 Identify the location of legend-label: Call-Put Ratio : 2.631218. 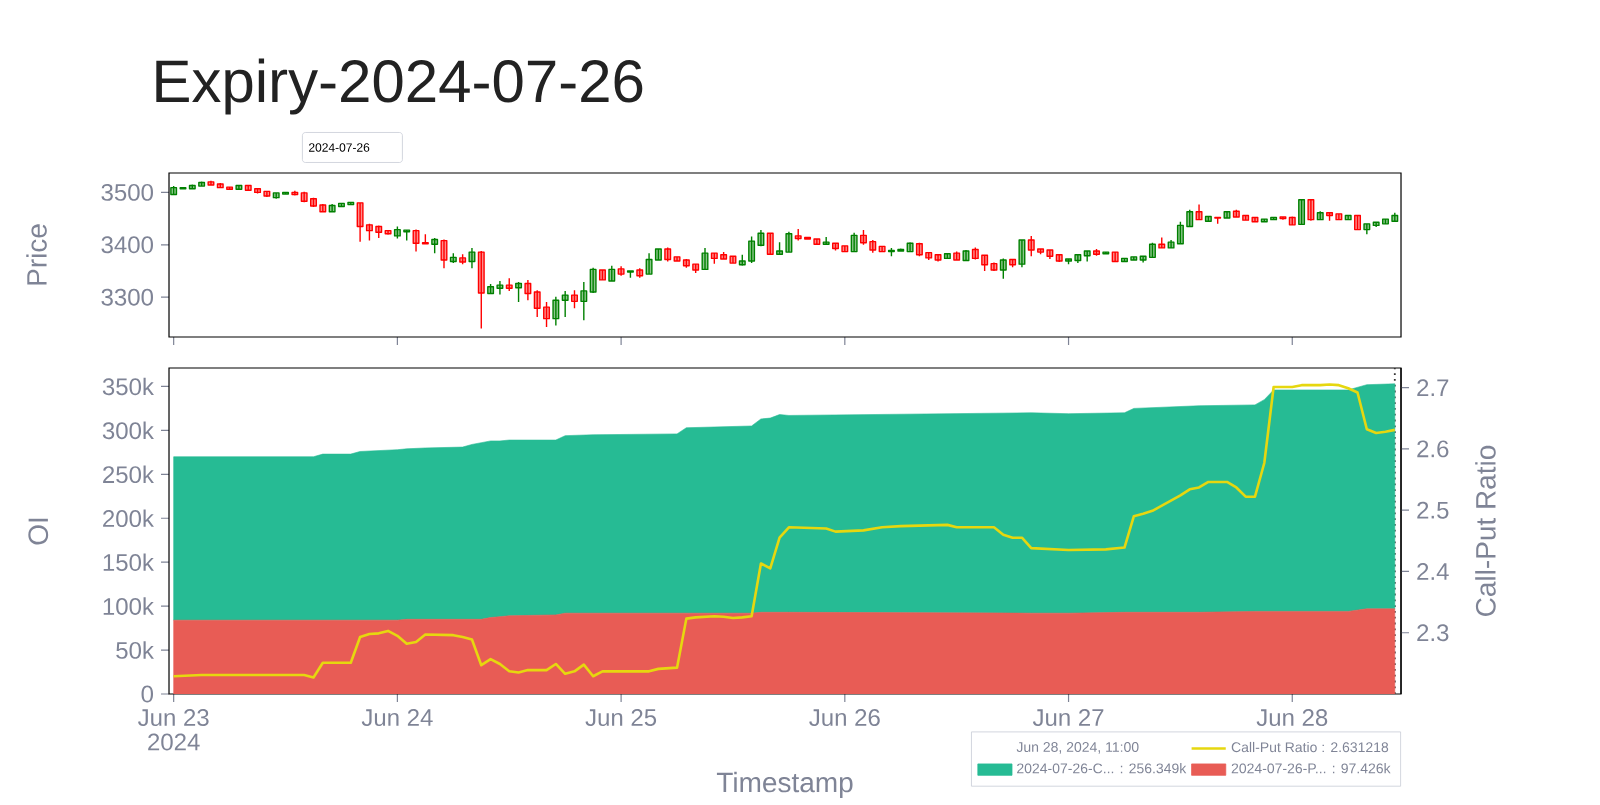
(1310, 747).